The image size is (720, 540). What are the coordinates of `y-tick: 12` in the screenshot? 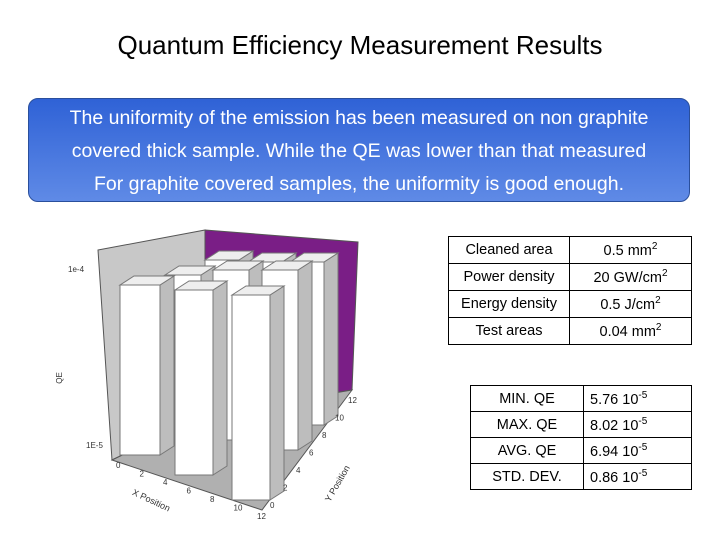 It's located at (352, 400).